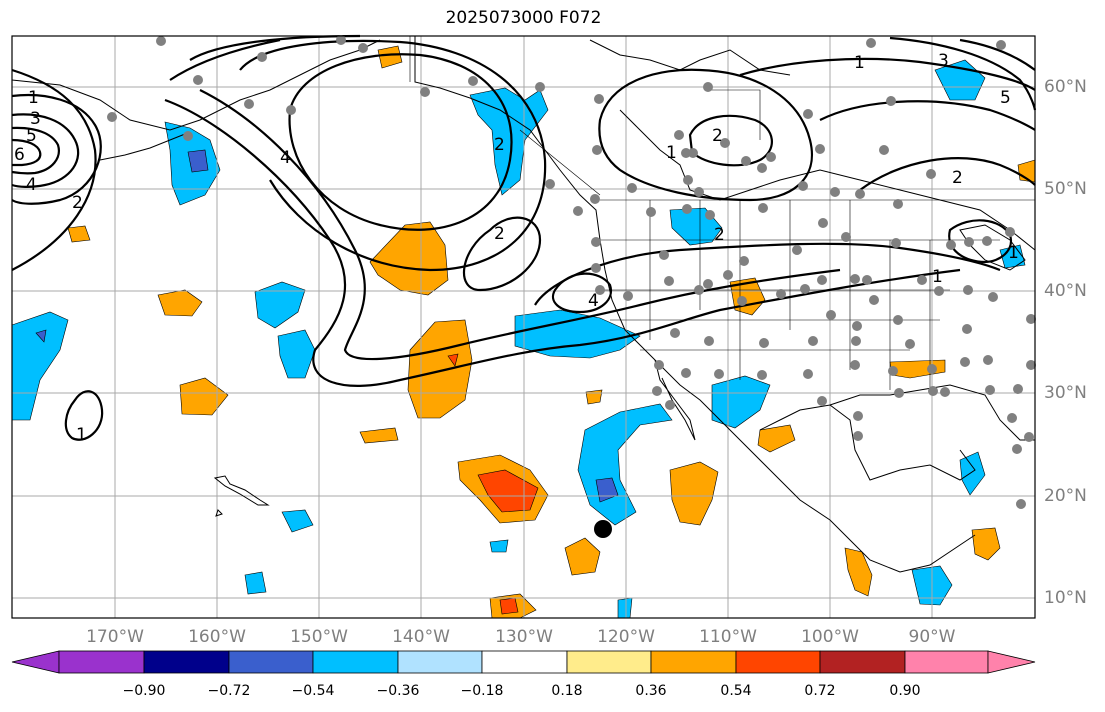 The width and height of the screenshot is (1105, 712). What do you see at coordinates (603, 529) in the screenshot?
I see `marker-dot` at bounding box center [603, 529].